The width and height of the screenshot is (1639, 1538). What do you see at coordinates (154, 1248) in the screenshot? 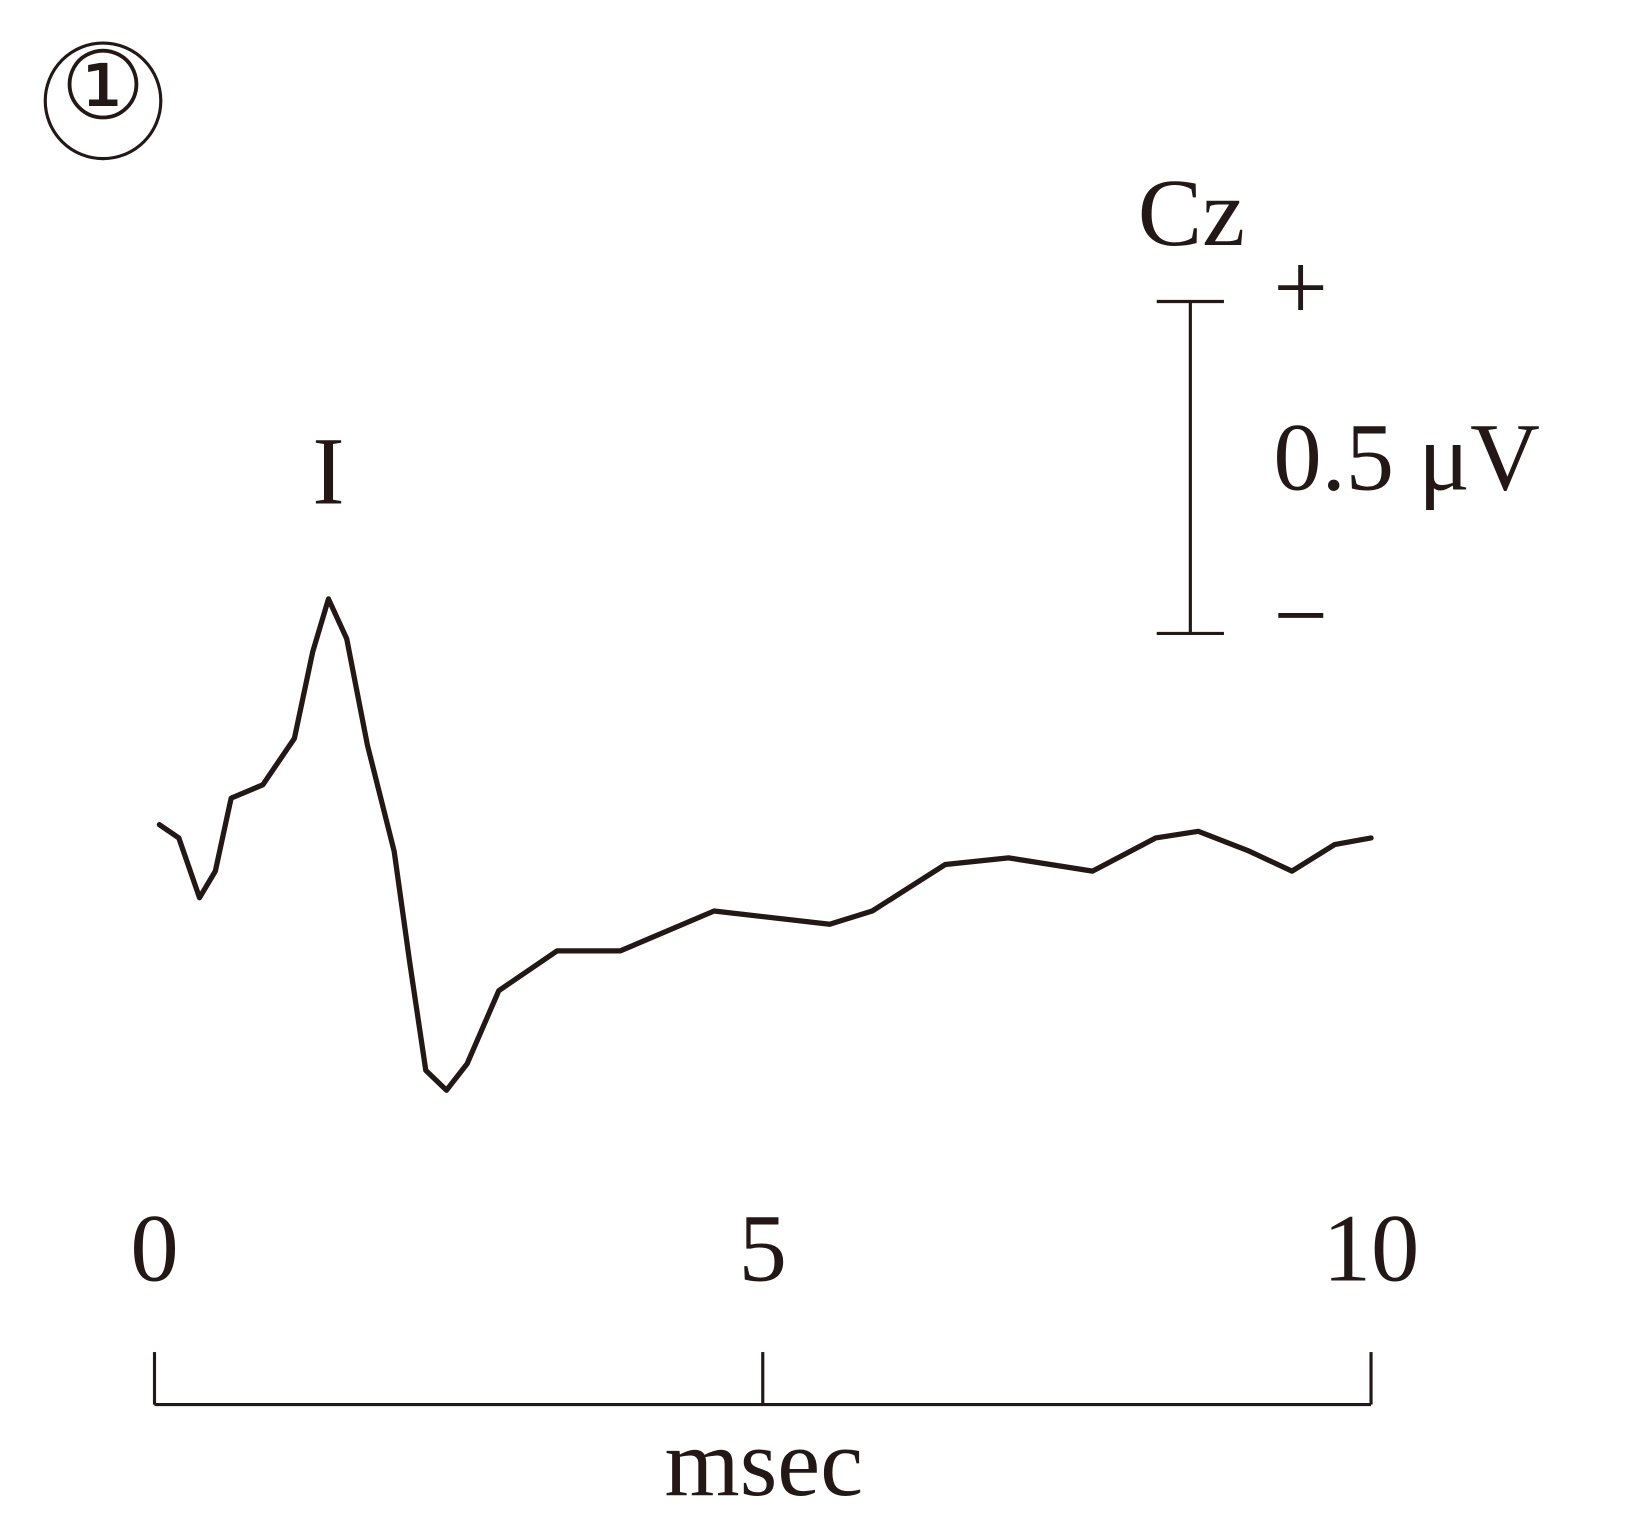
I see `x-tick-label: 0` at bounding box center [154, 1248].